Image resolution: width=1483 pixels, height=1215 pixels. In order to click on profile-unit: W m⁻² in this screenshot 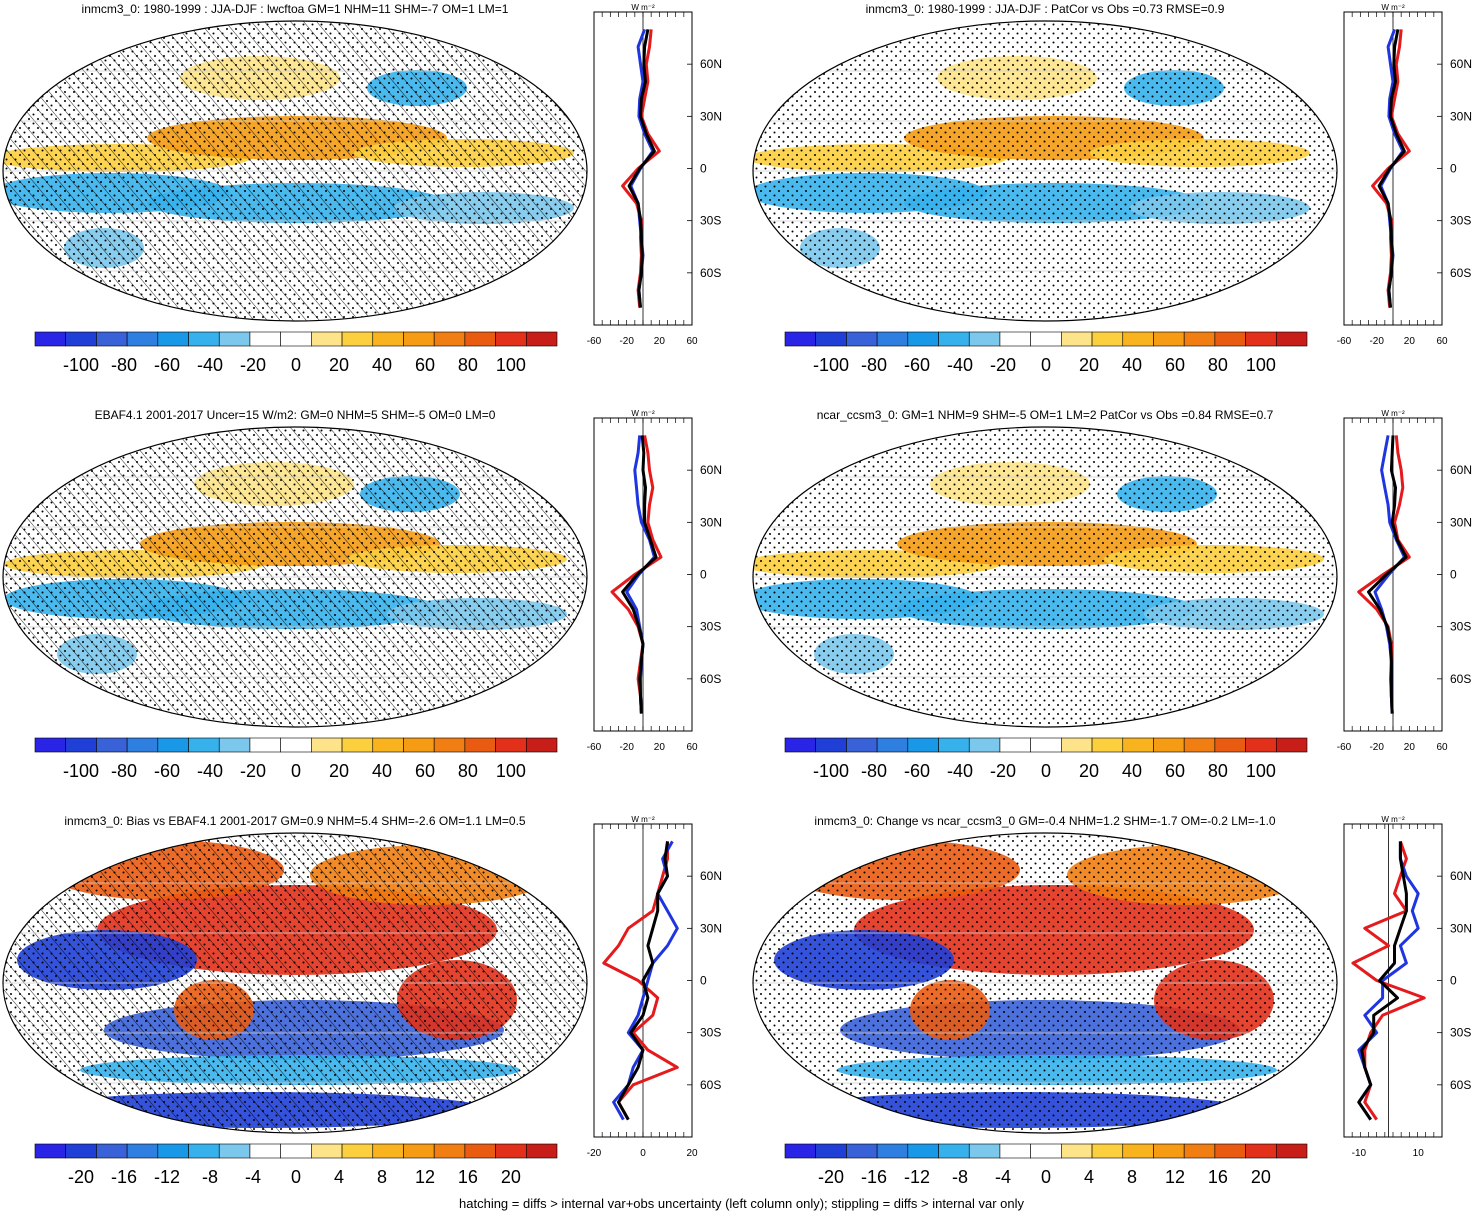, I will do `click(643, 819)`.